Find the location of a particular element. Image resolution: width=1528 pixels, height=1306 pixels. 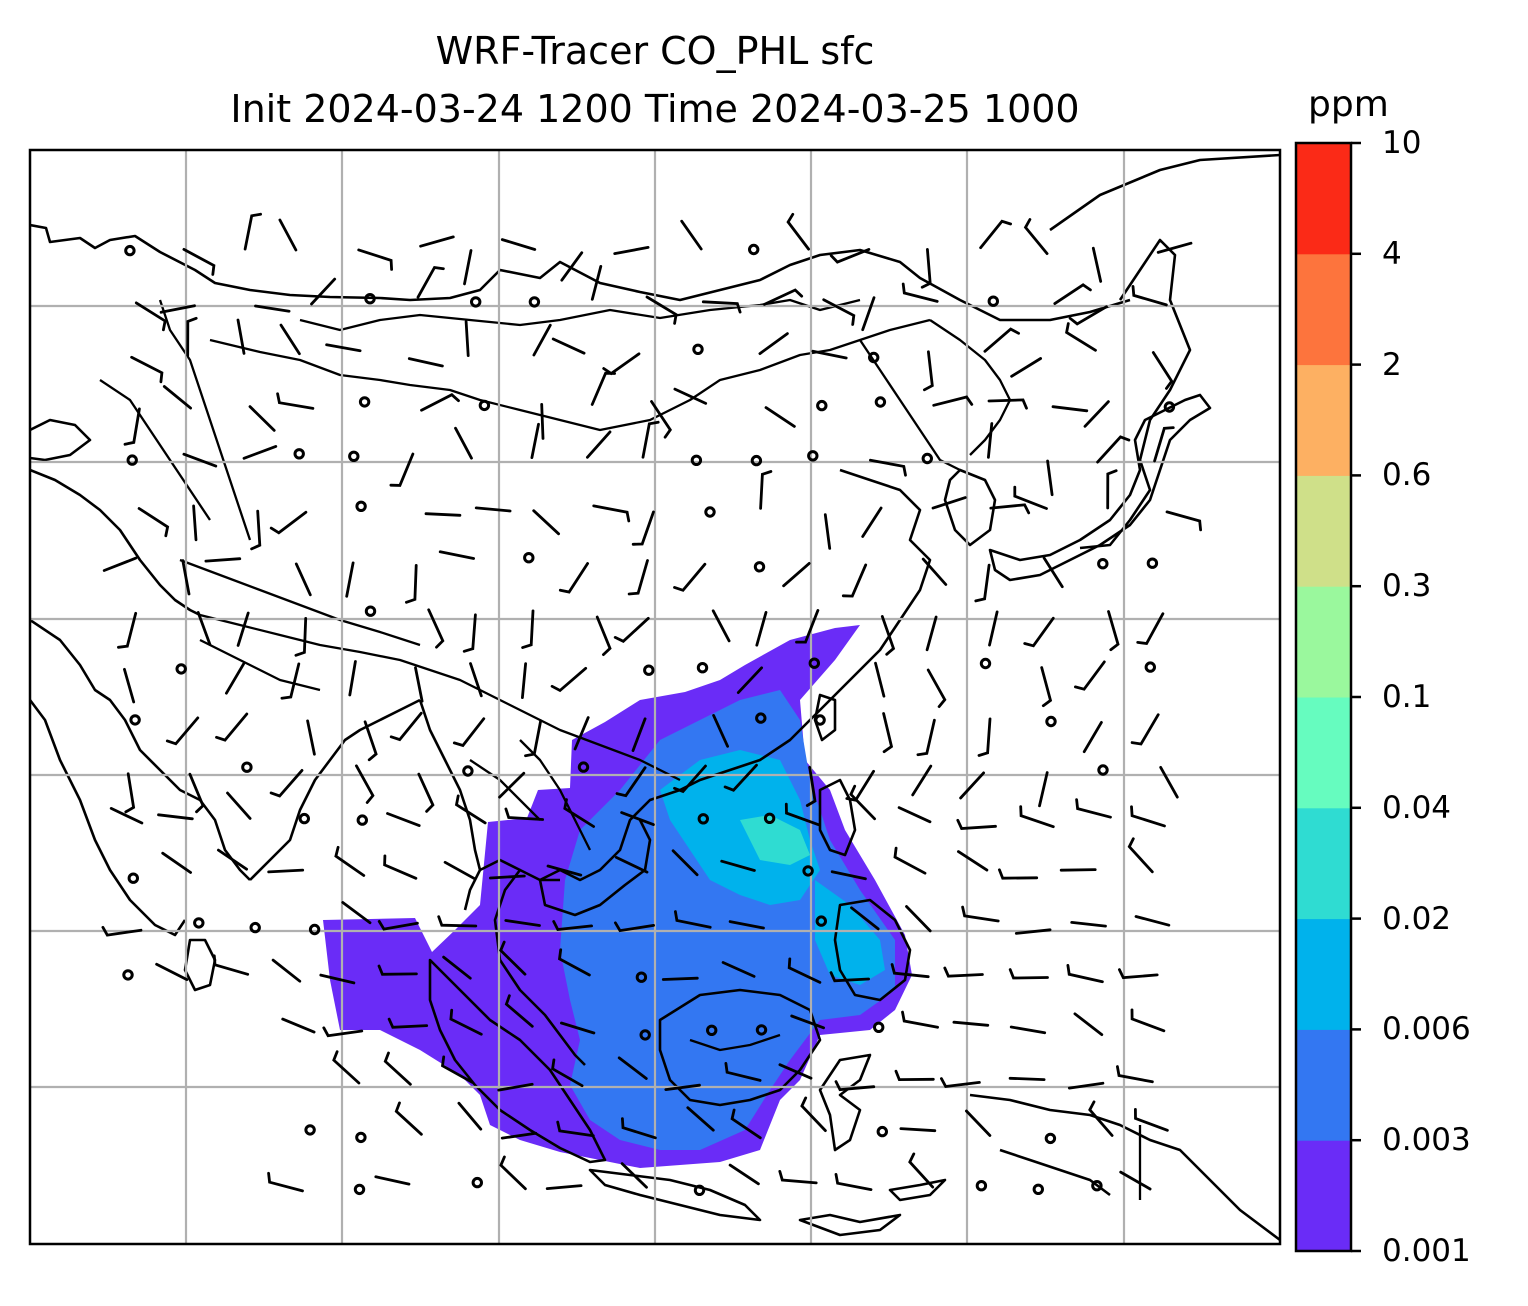

border-india-nepal is located at coordinates (260, 665).